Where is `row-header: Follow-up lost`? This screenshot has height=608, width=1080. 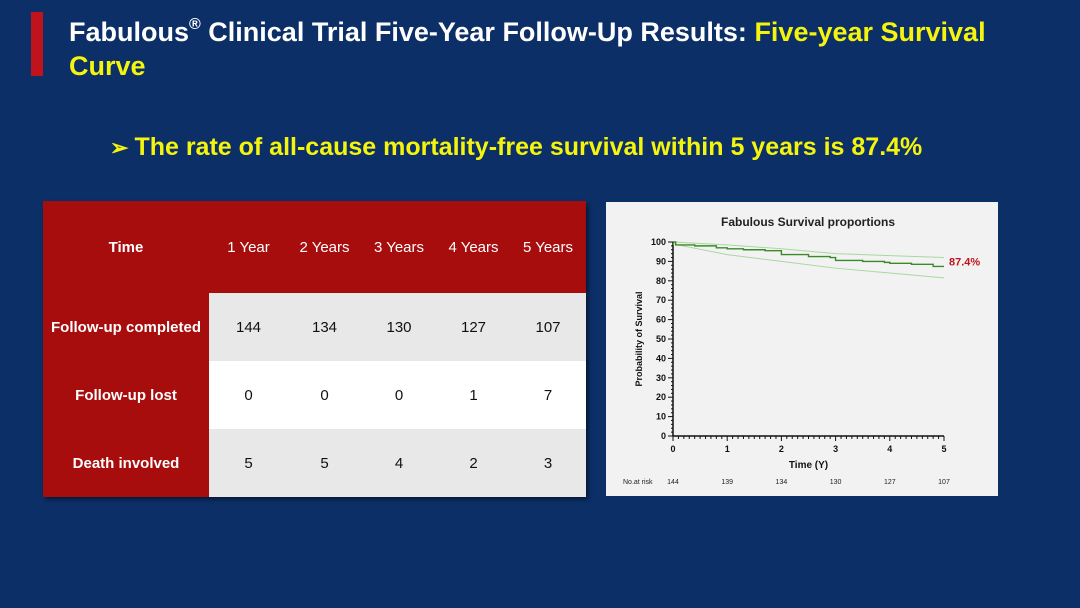
row-header: Follow-up lost is located at coordinates (126, 395).